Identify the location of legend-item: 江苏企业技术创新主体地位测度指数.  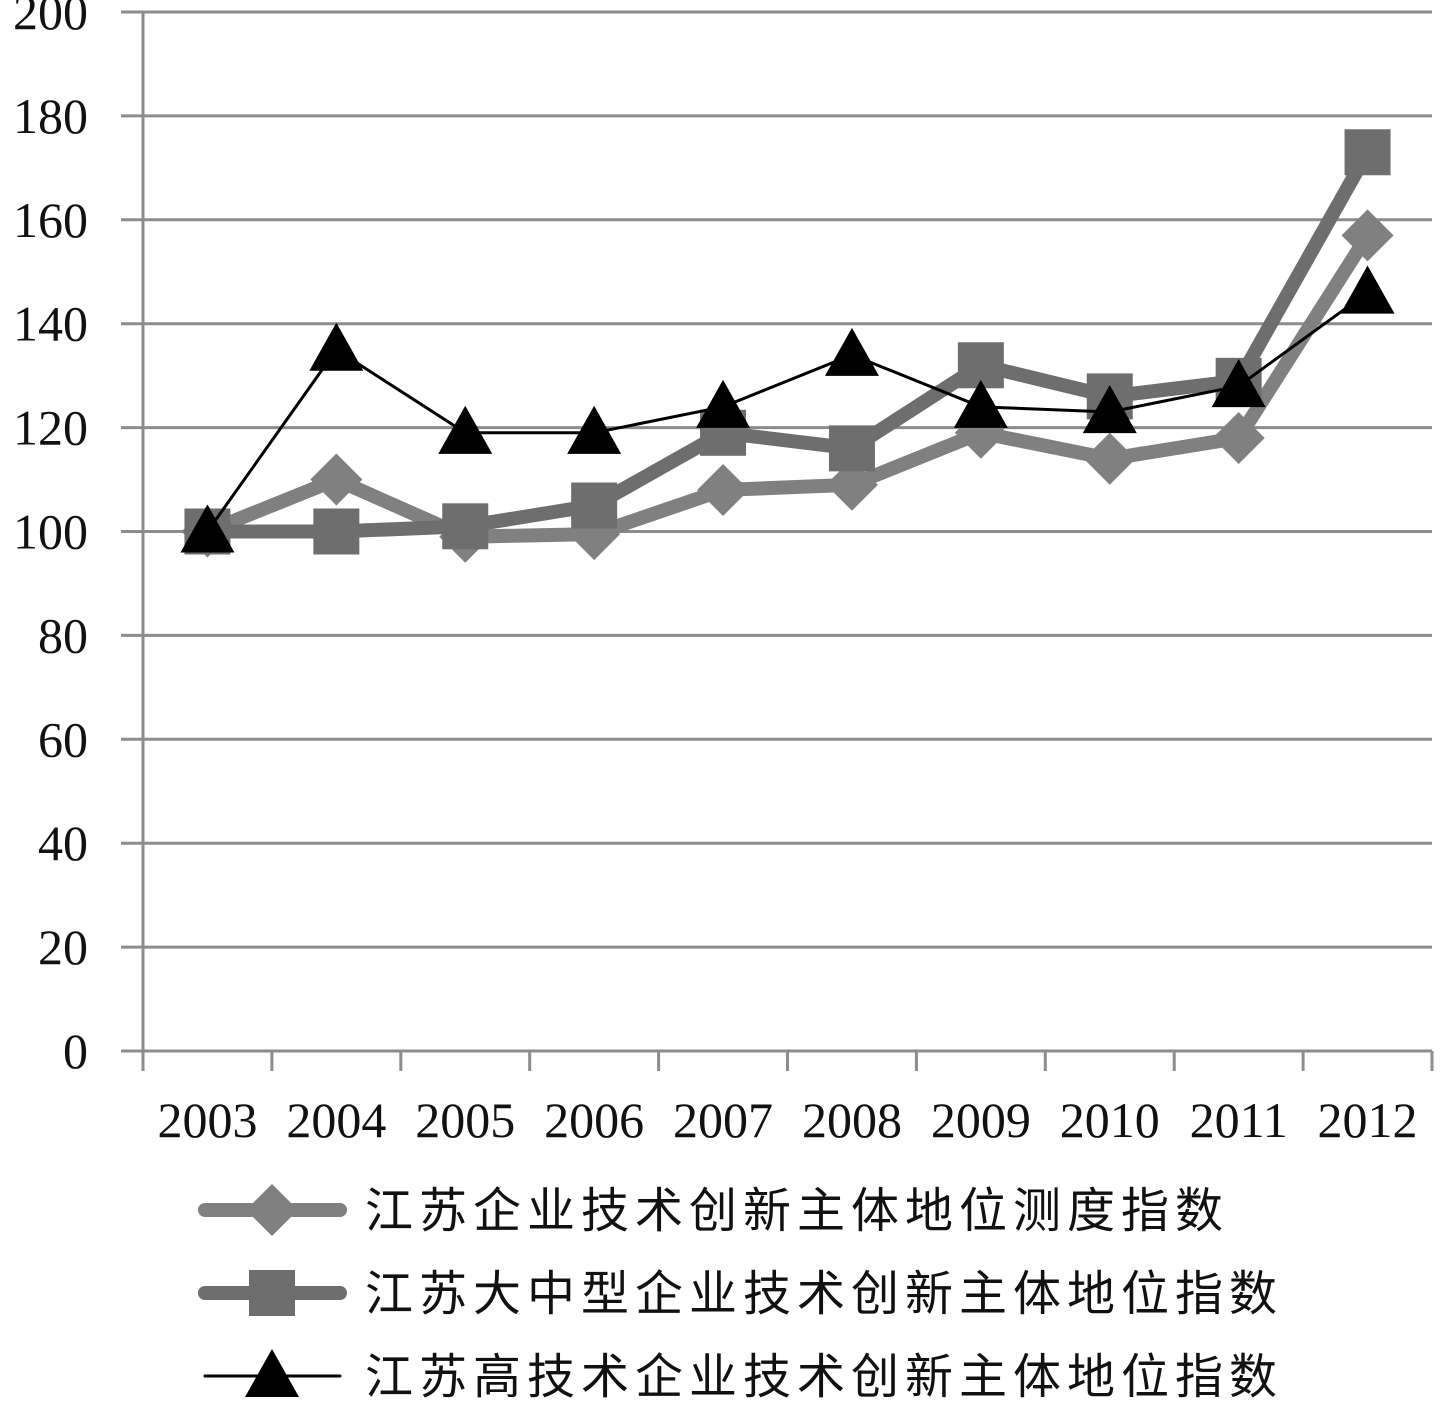
(713, 1211).